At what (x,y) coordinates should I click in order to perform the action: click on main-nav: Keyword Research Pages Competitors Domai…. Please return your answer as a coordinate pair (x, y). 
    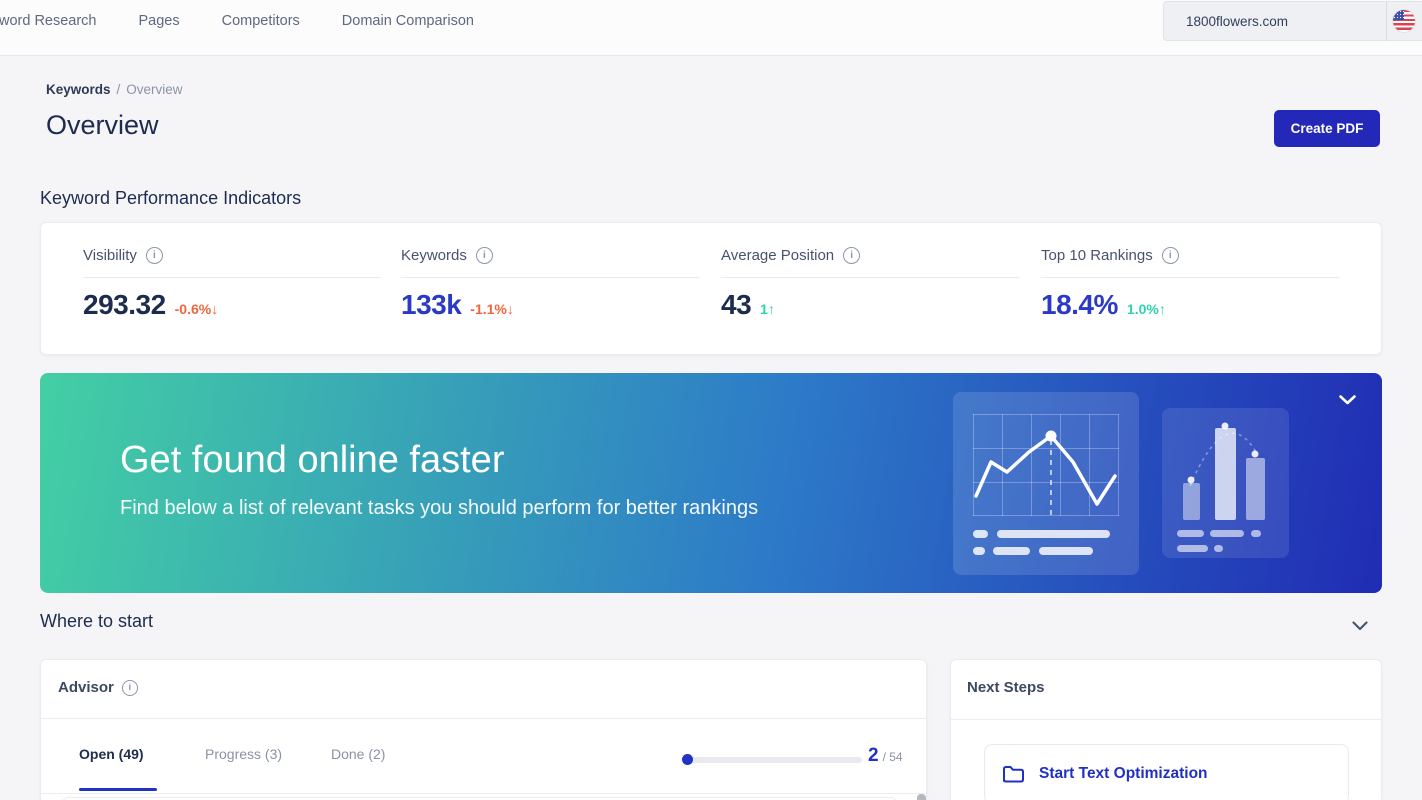
    Looking at the image, I should click on (237, 21).